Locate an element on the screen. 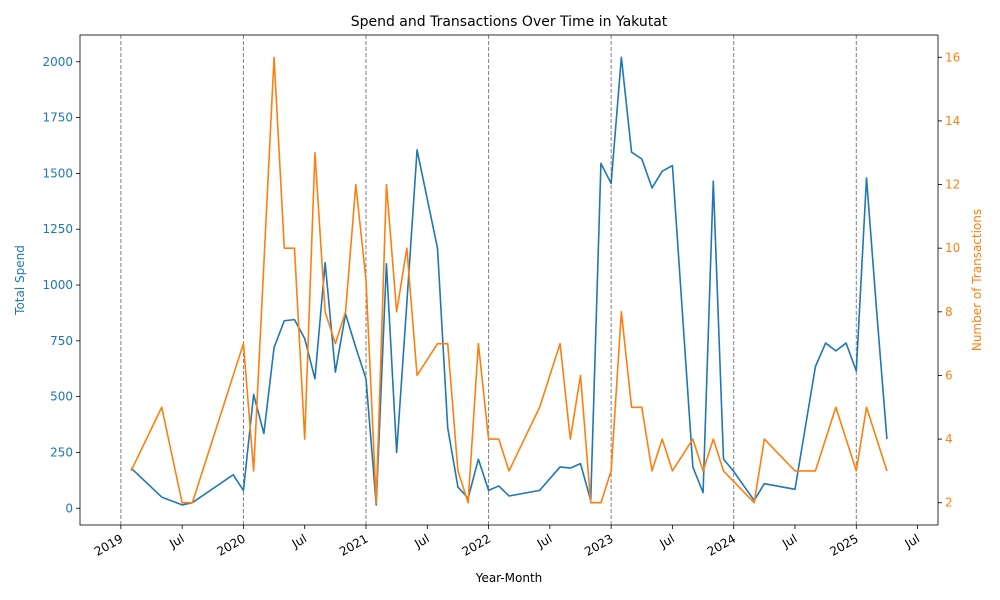  x-tick-label: 2025 is located at coordinates (843, 544).